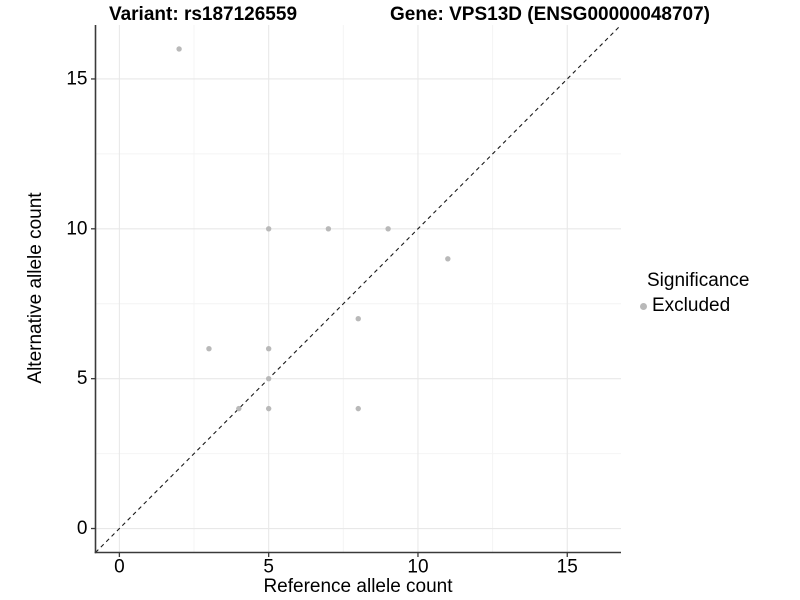 The width and height of the screenshot is (800, 600). I want to click on x-tick-label: 15, so click(567, 566).